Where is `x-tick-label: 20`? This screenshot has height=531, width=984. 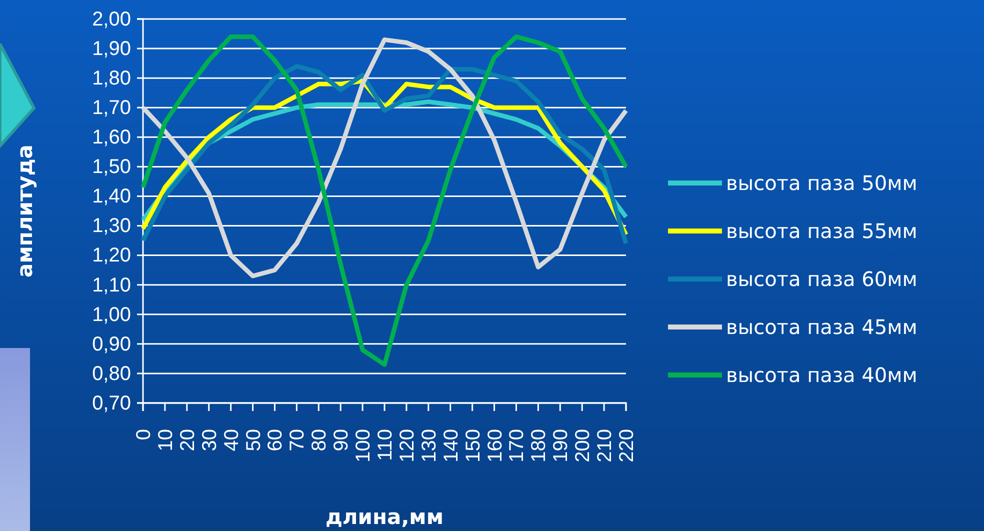 x-tick-label: 20 is located at coordinates (187, 440).